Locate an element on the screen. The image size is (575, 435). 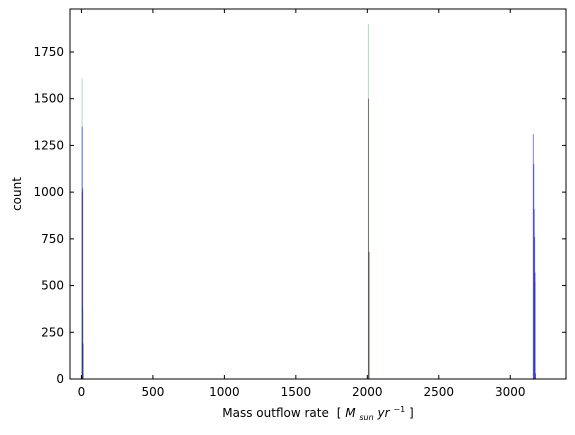
x-axis-unit-yr: yr is located at coordinates (384, 413).